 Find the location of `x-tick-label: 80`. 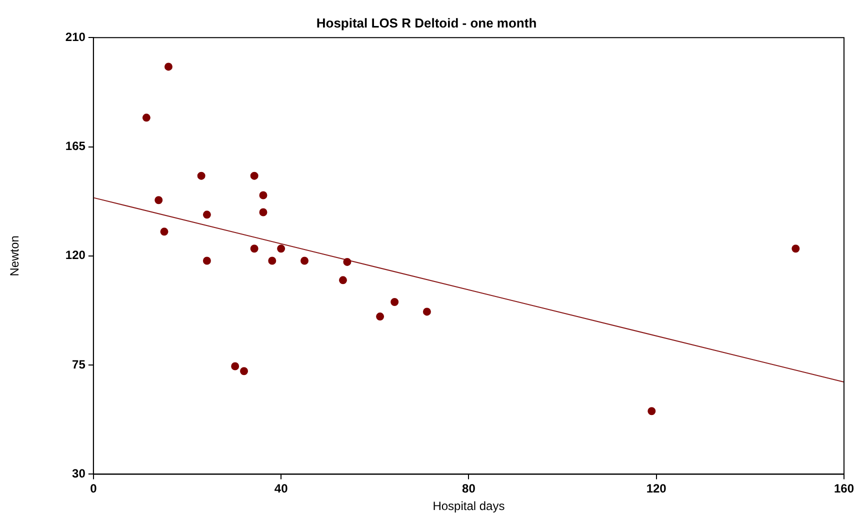

x-tick-label: 80 is located at coordinates (469, 489).